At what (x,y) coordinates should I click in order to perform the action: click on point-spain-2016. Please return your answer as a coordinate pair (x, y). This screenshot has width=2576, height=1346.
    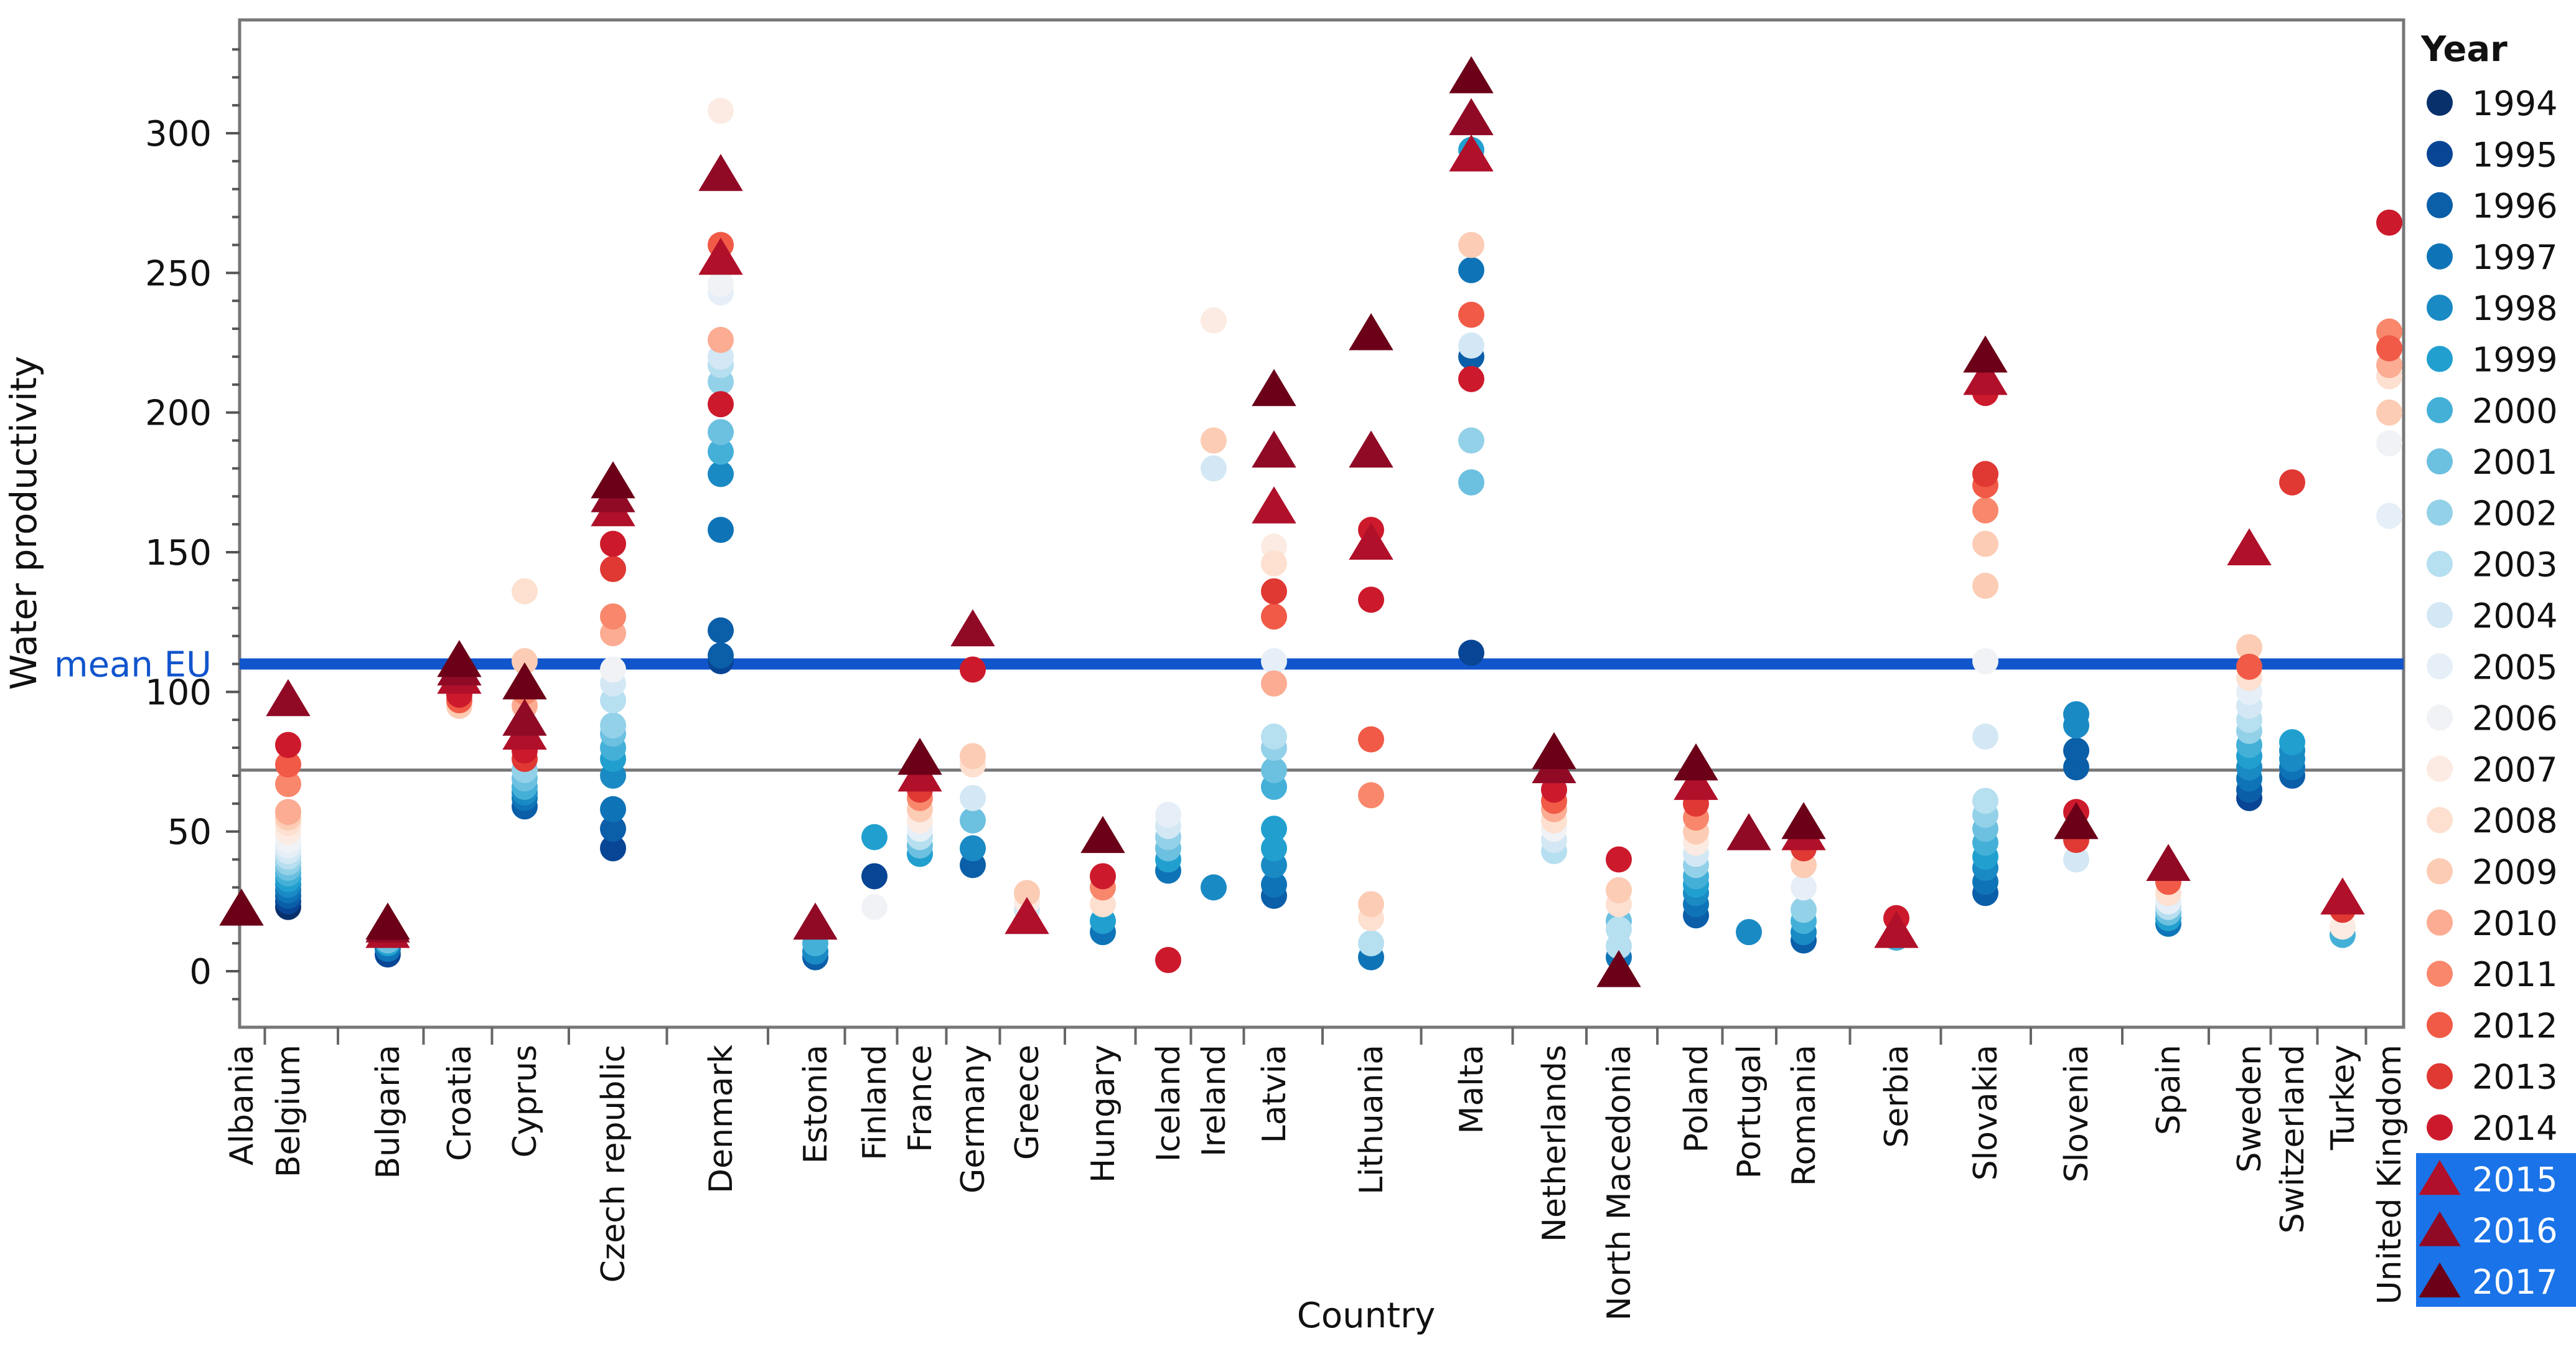
    Looking at the image, I should click on (2168, 863).